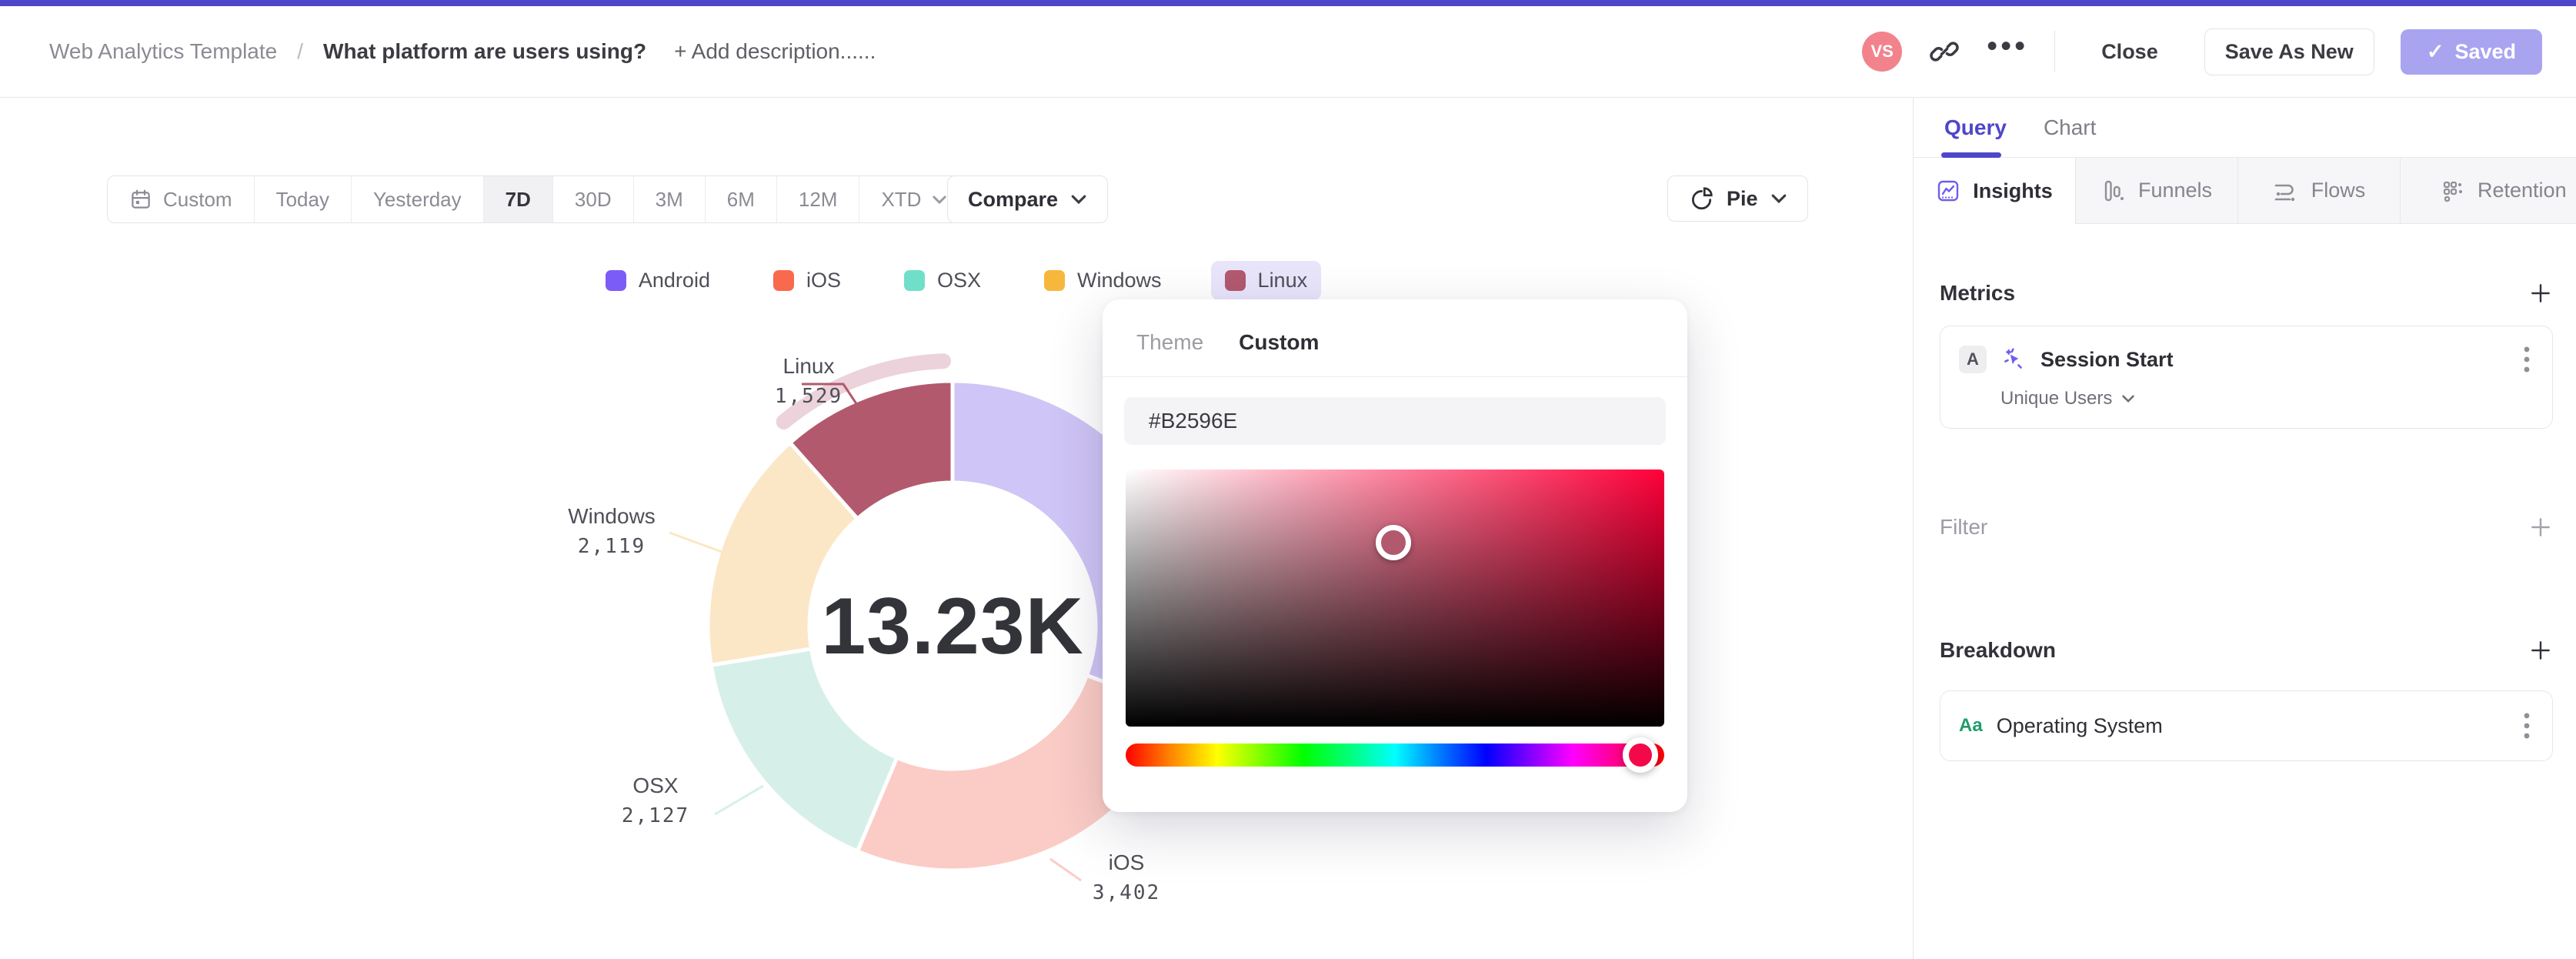  I want to click on popup-divider, so click(1395, 376).